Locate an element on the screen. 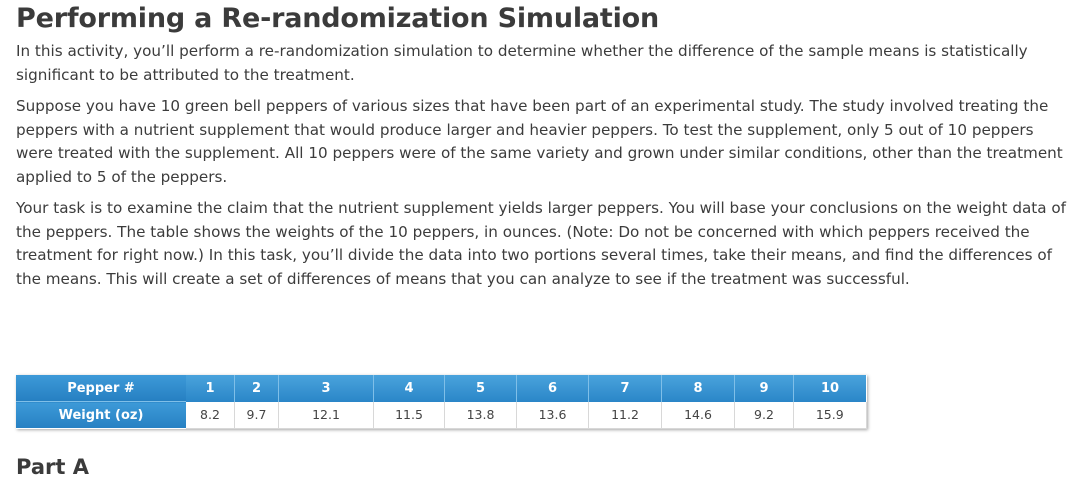 The height and width of the screenshot is (482, 1076). pepper-number-cell: 6 is located at coordinates (552, 388).